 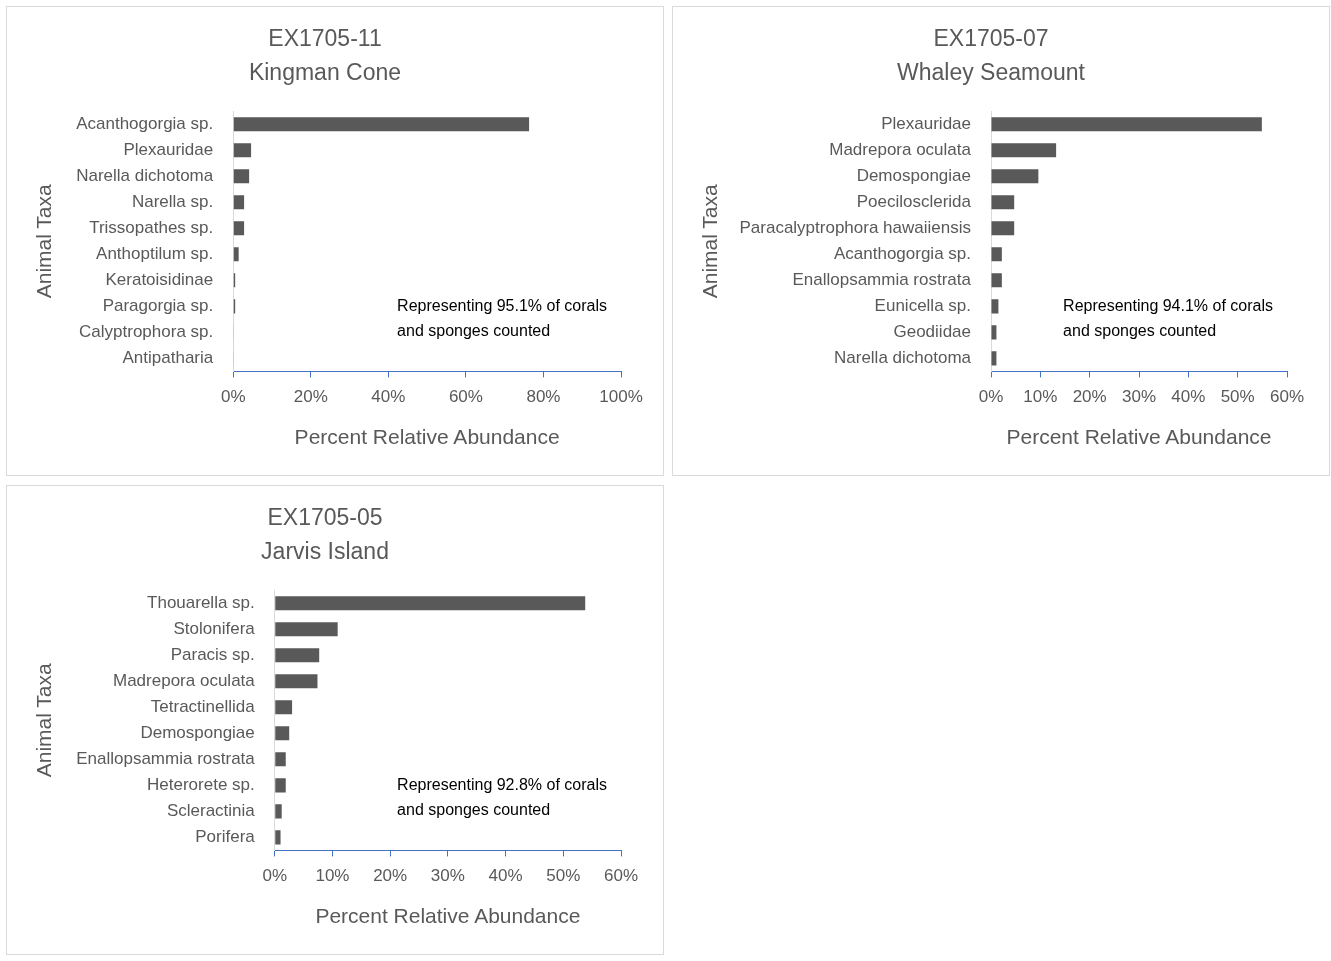 I want to click on y-tick-label: Paracalyptrophora hawaiiensis, so click(x=855, y=227).